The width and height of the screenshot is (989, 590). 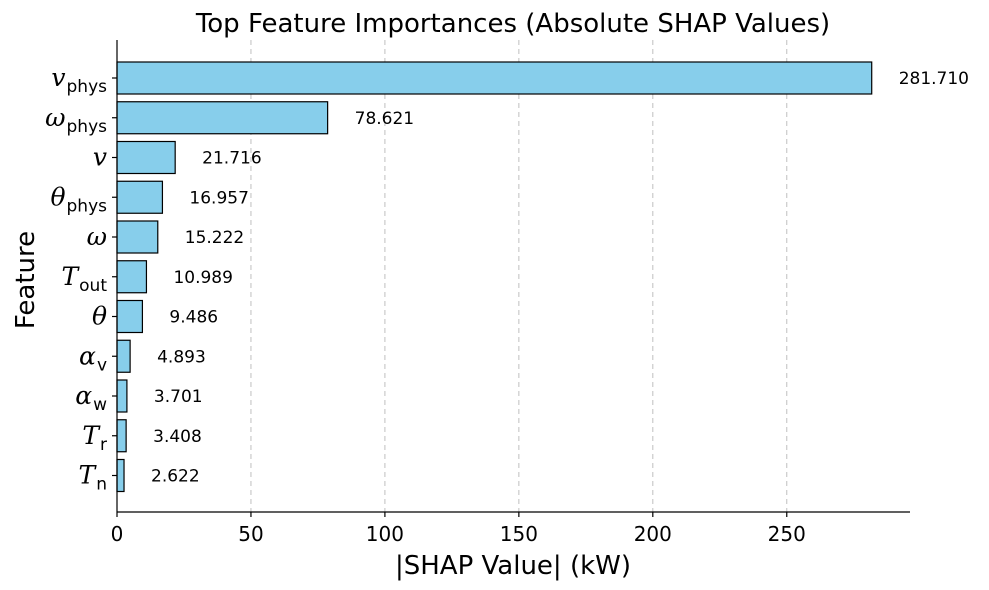 What do you see at coordinates (177, 437) in the screenshot?
I see `data-label: 3.408` at bounding box center [177, 437].